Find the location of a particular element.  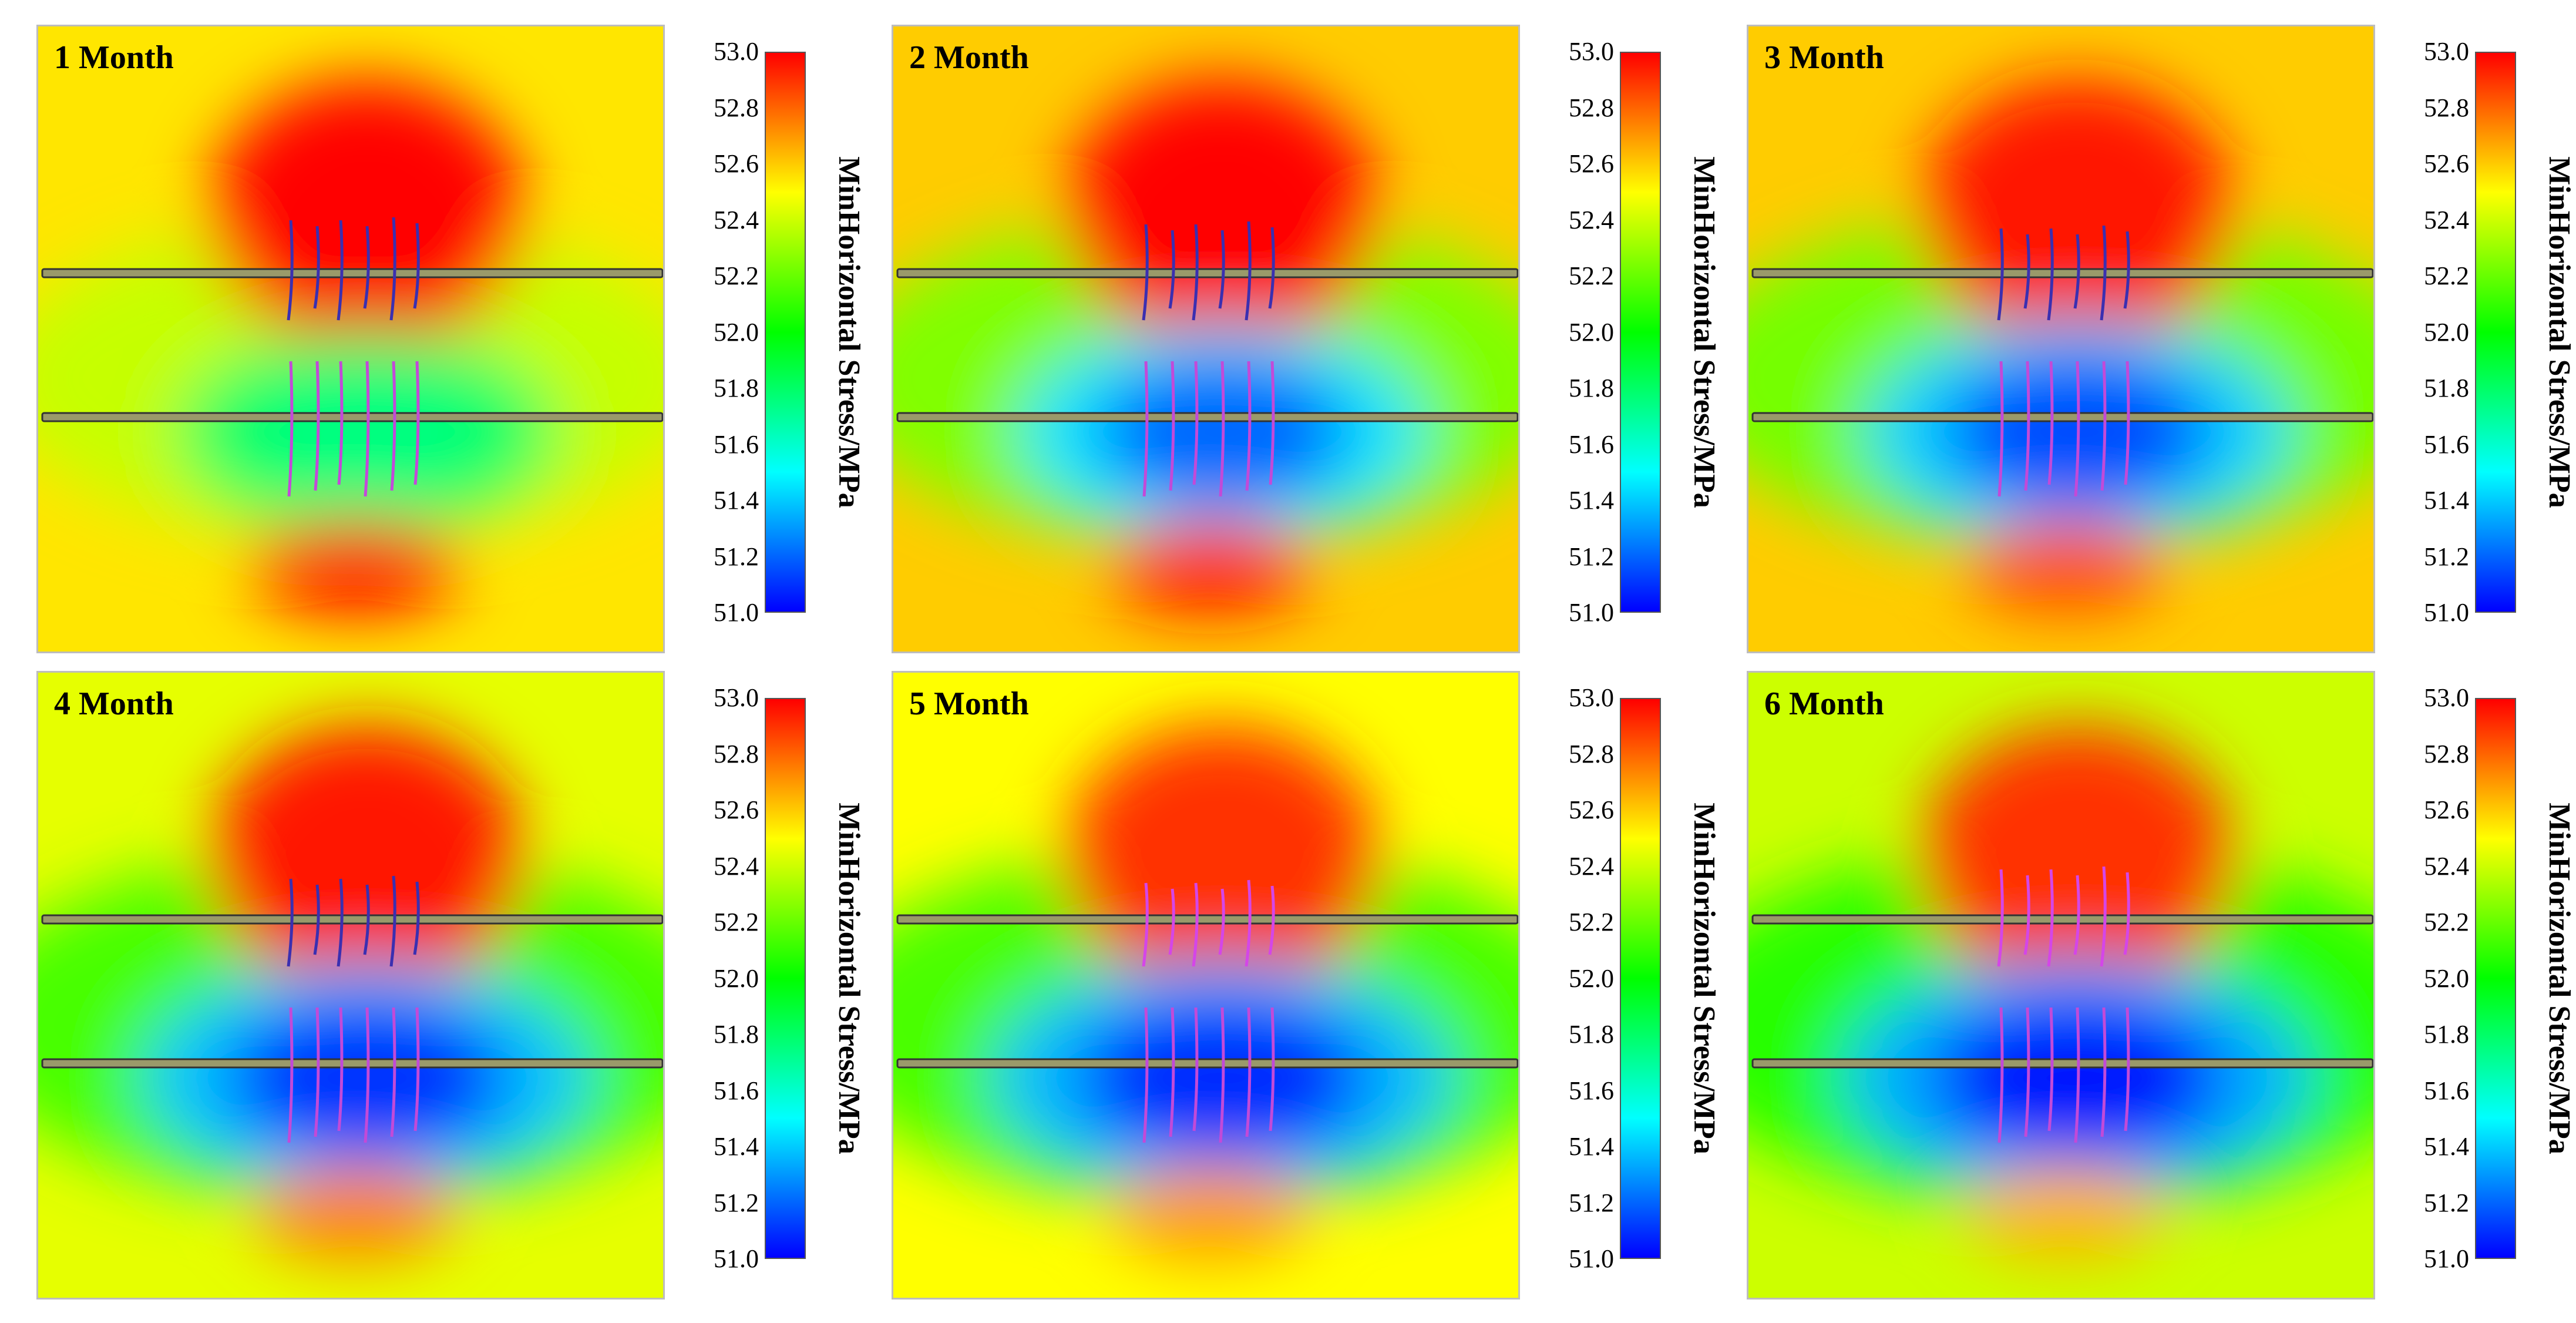

month-label: 5 Month is located at coordinates (969, 704).